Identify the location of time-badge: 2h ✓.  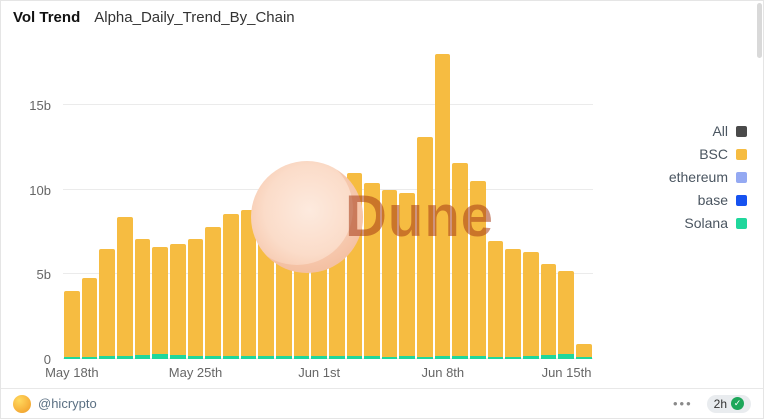
(728, 403).